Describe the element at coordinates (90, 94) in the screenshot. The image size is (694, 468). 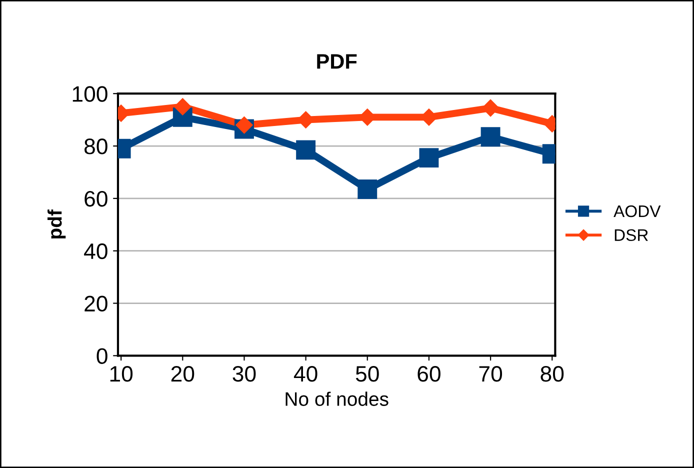
I see `y-tick-label: 100` at that location.